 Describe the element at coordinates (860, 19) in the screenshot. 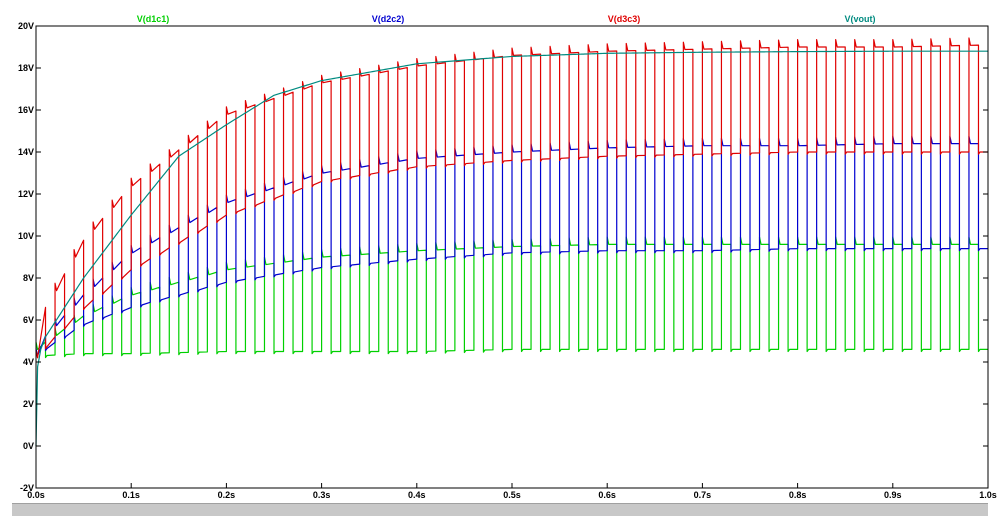

I see `legend-entry: V(vout)` at that location.